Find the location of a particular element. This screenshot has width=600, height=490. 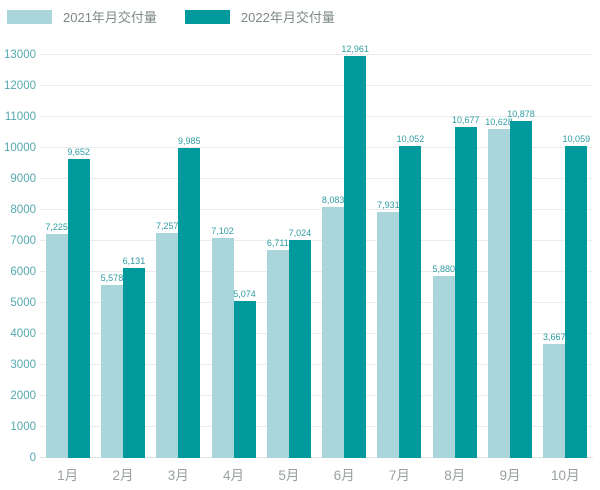

bar-value-label: 10,059 is located at coordinates (576, 139).